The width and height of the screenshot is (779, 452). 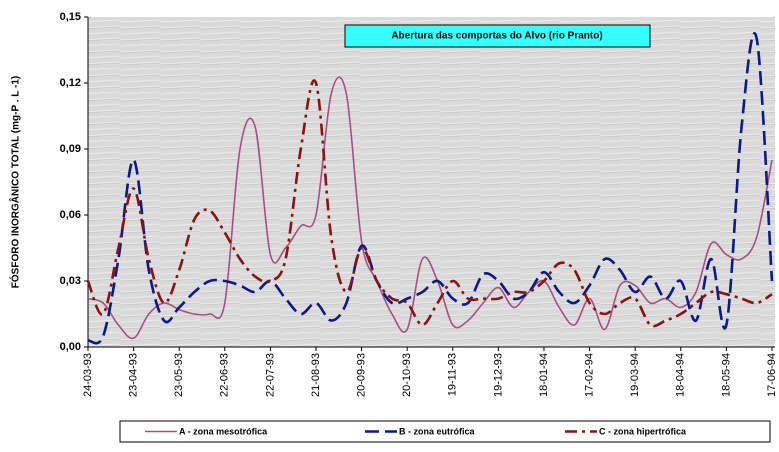 I want to click on x-tick-label: 21-08-93, so click(x=316, y=375).